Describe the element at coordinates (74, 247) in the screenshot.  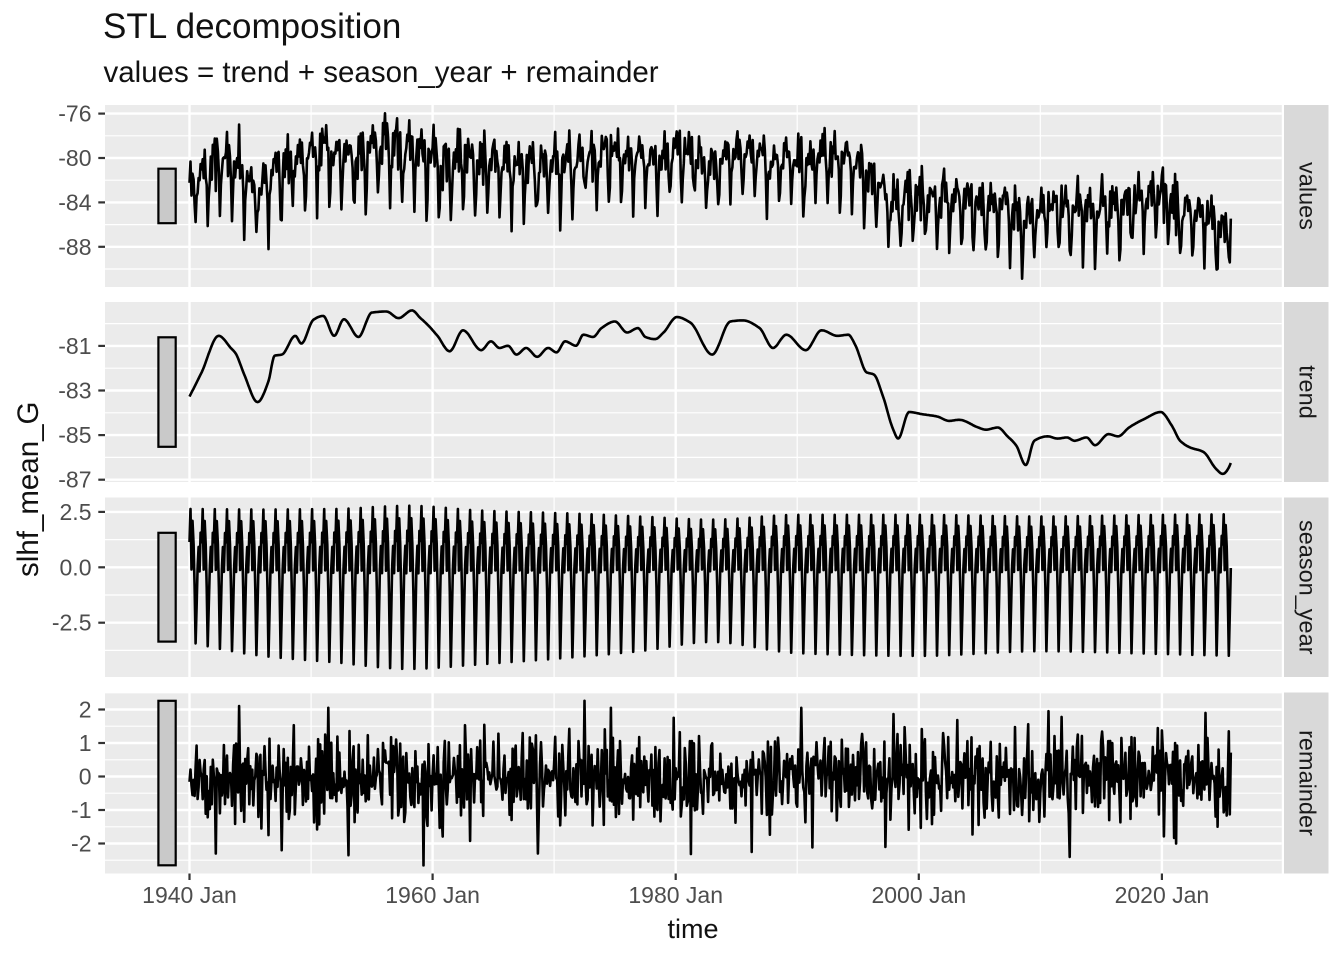
I see `svg-text: -88` at that location.